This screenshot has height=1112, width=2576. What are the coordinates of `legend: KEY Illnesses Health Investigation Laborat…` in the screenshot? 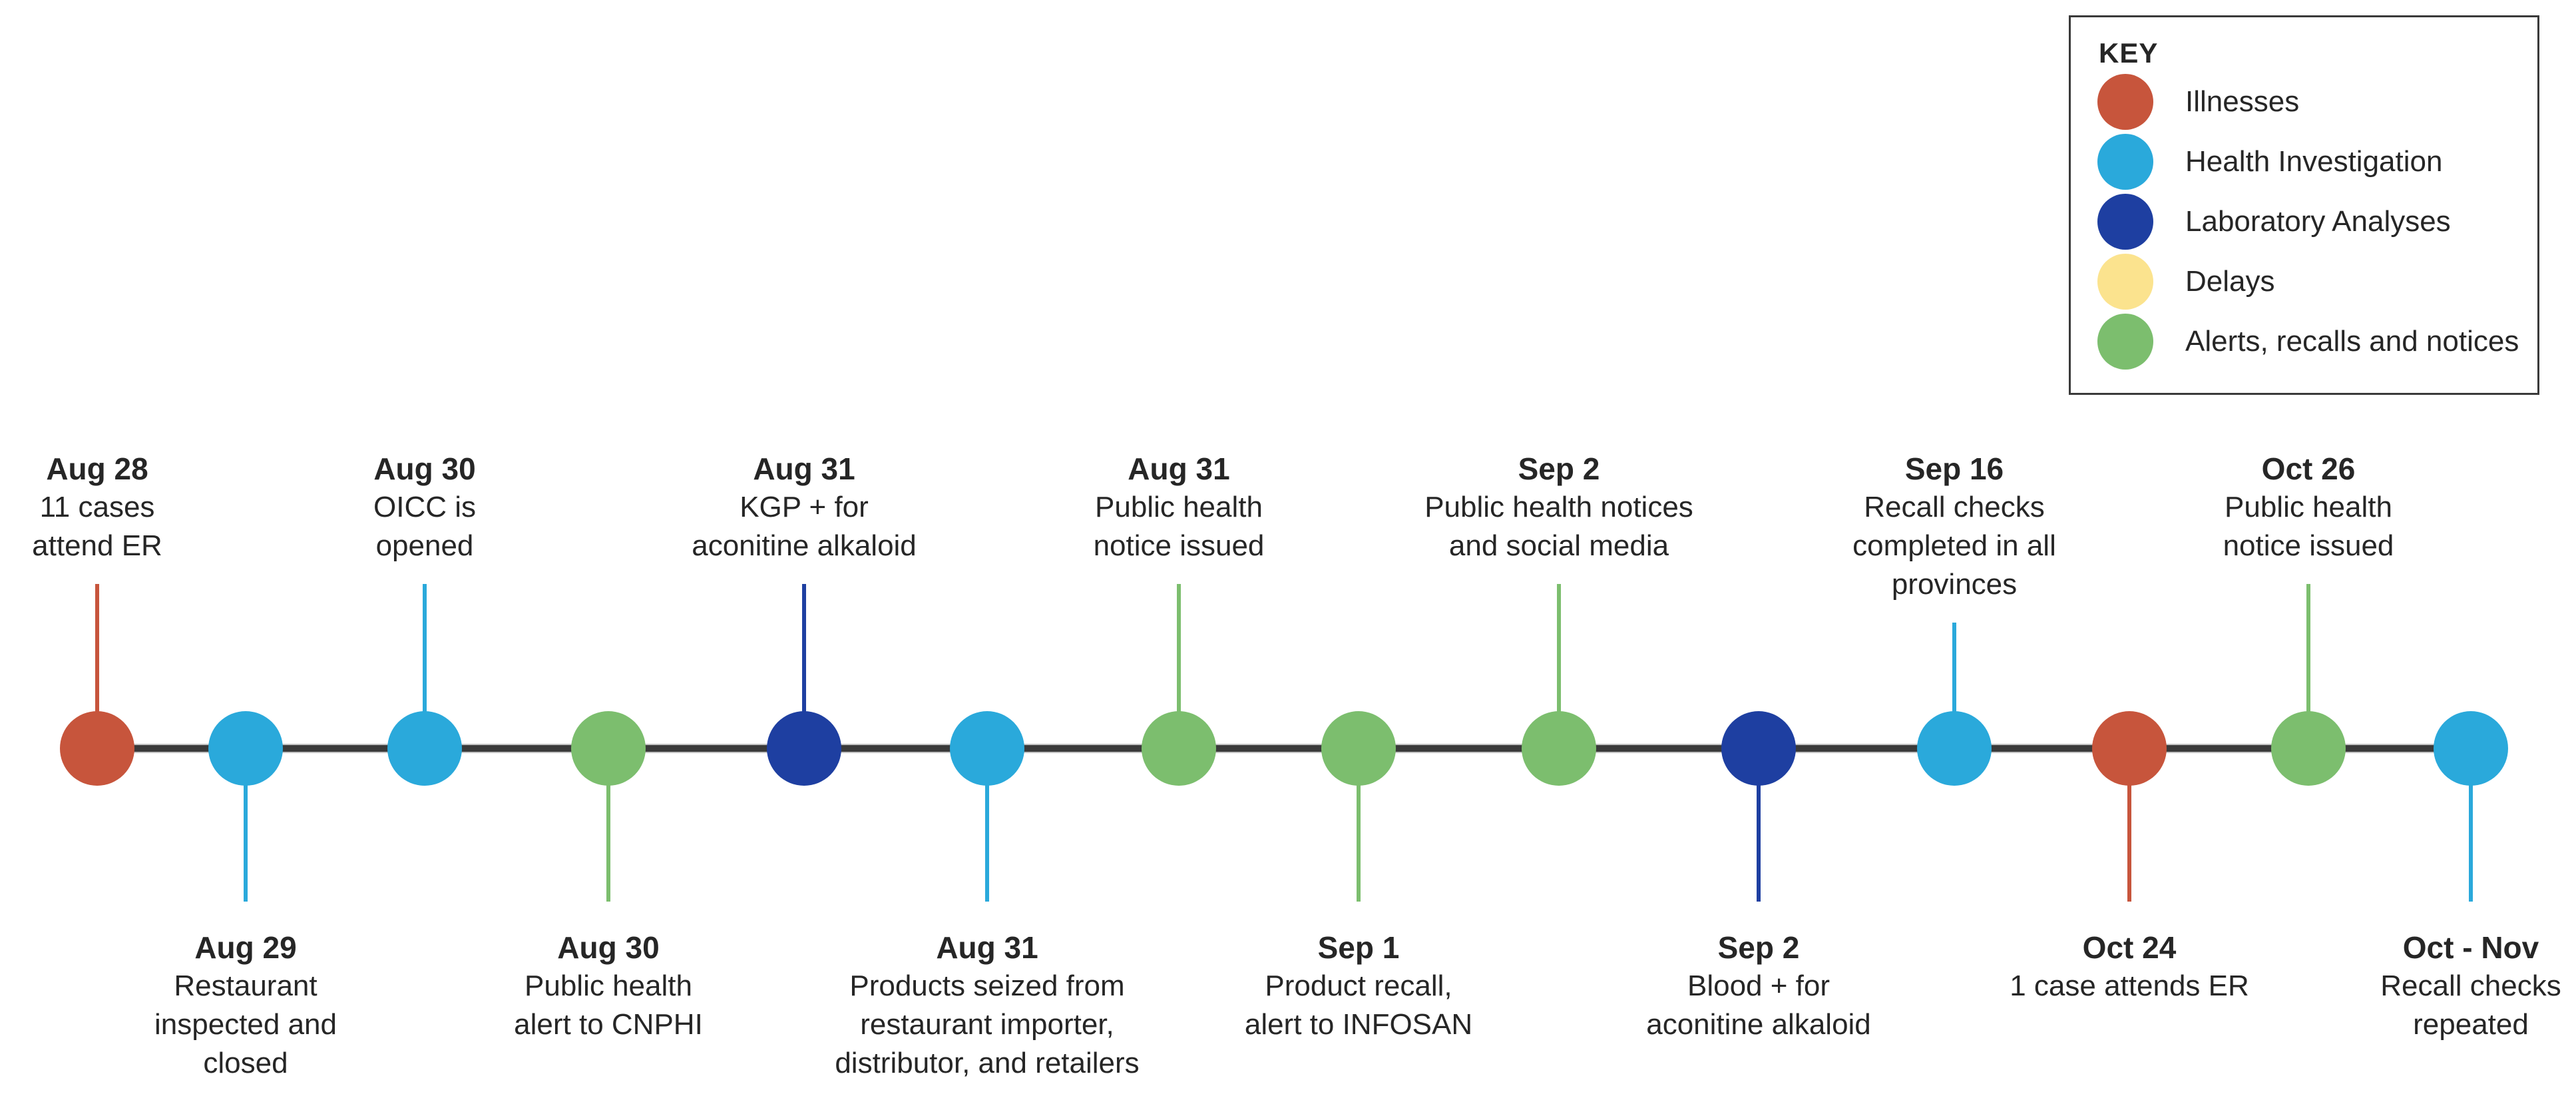 It's located at (2304, 205).